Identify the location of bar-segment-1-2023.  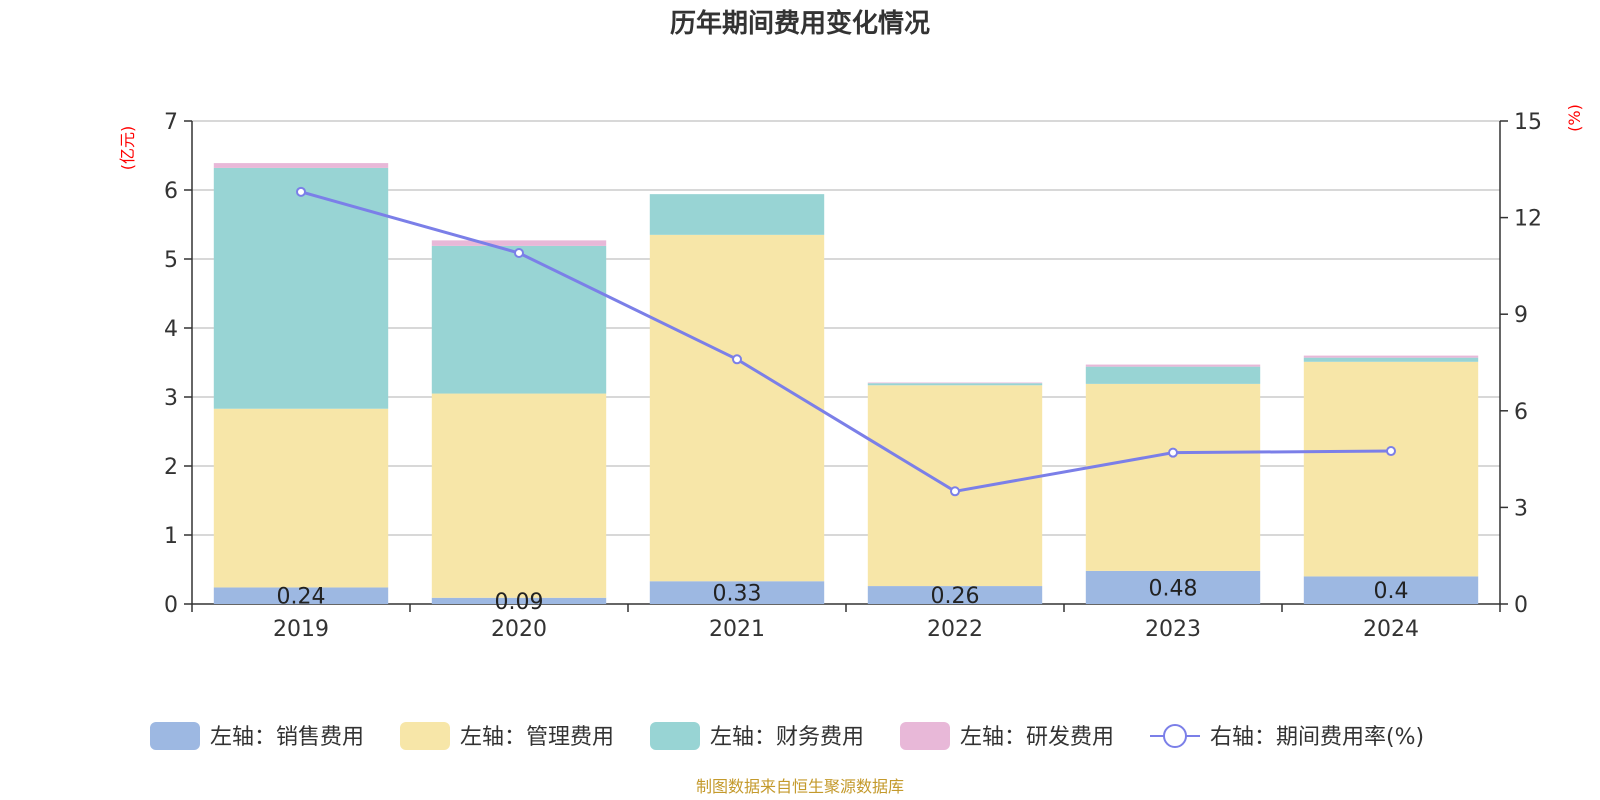
(1173, 587).